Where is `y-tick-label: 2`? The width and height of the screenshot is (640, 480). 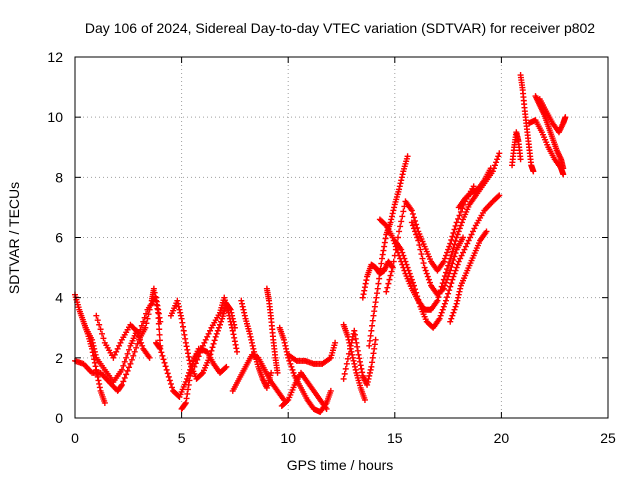
y-tick-label: 2 is located at coordinates (59, 358).